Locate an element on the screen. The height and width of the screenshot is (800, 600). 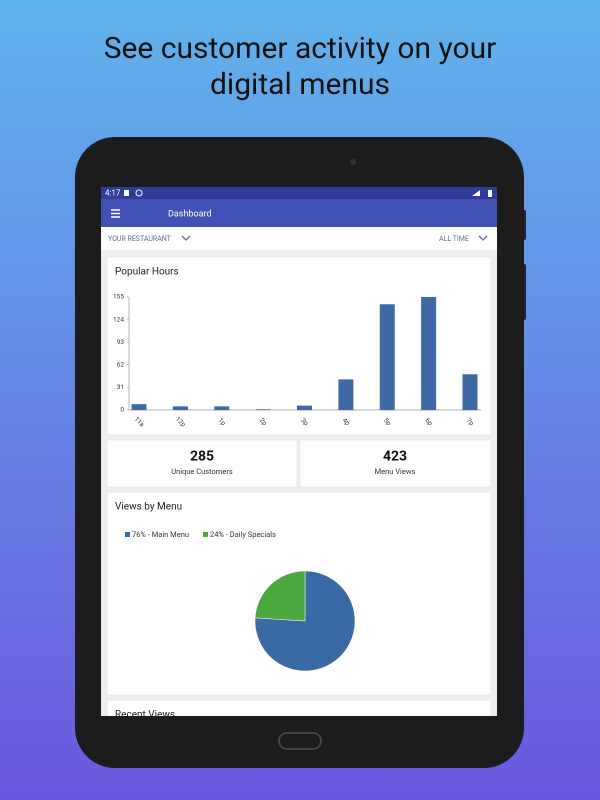
signal-icon is located at coordinates (476, 193).